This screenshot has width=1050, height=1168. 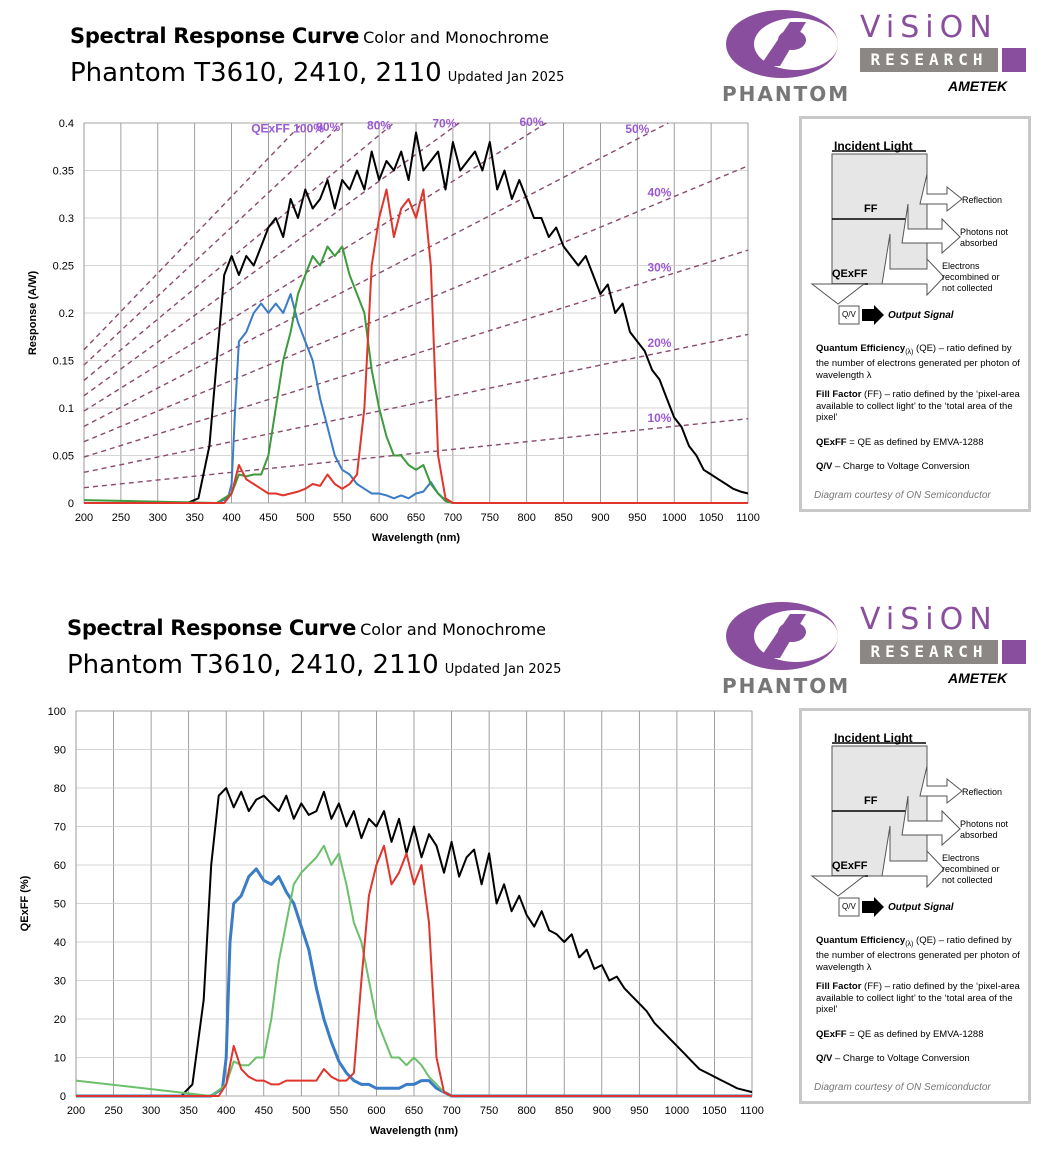 I want to click on y-tick-label: 30, so click(x=60, y=982).